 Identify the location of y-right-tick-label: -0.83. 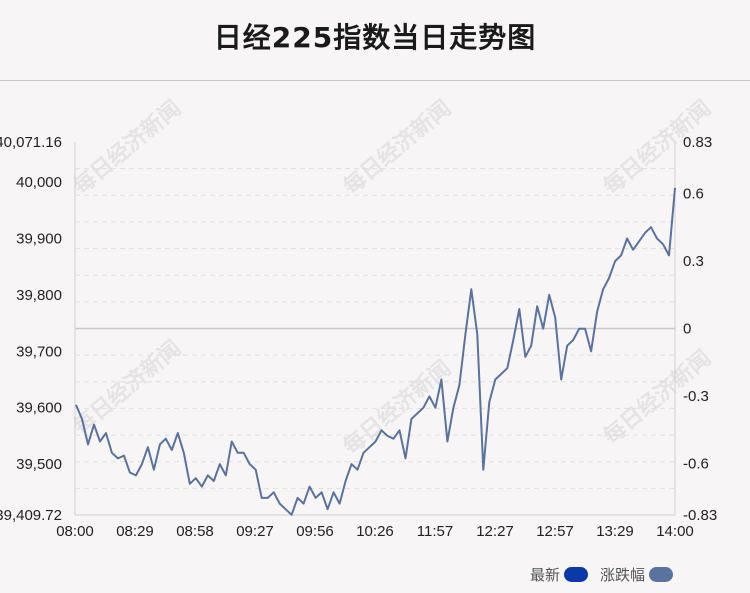
(700, 515).